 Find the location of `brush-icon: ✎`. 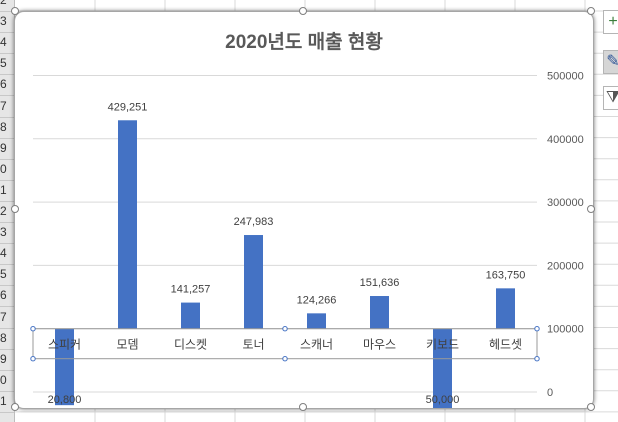

brush-icon: ✎ is located at coordinates (612, 61).